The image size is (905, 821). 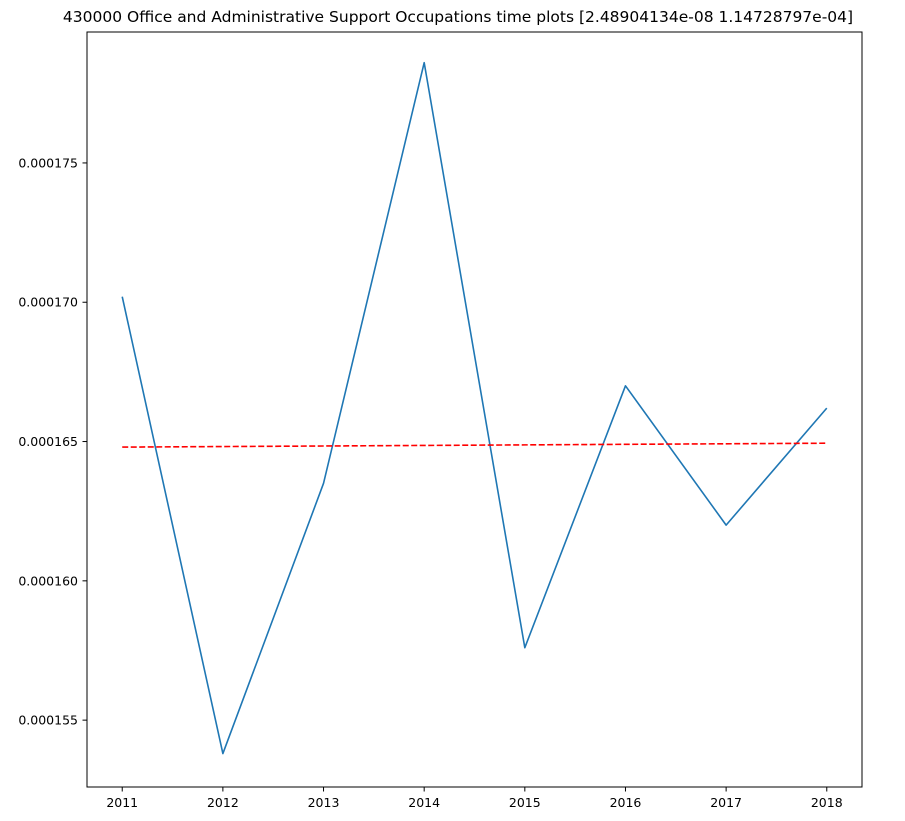 I want to click on y-tick-label: 0.000155, so click(x=48, y=720).